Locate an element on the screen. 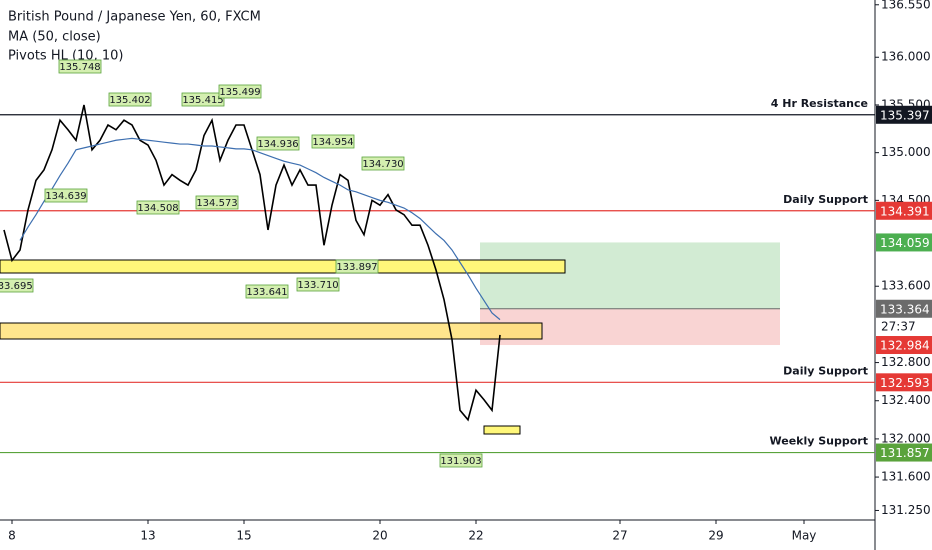 The image size is (932, 550). price-tag-label: 132.593 is located at coordinates (905, 383).